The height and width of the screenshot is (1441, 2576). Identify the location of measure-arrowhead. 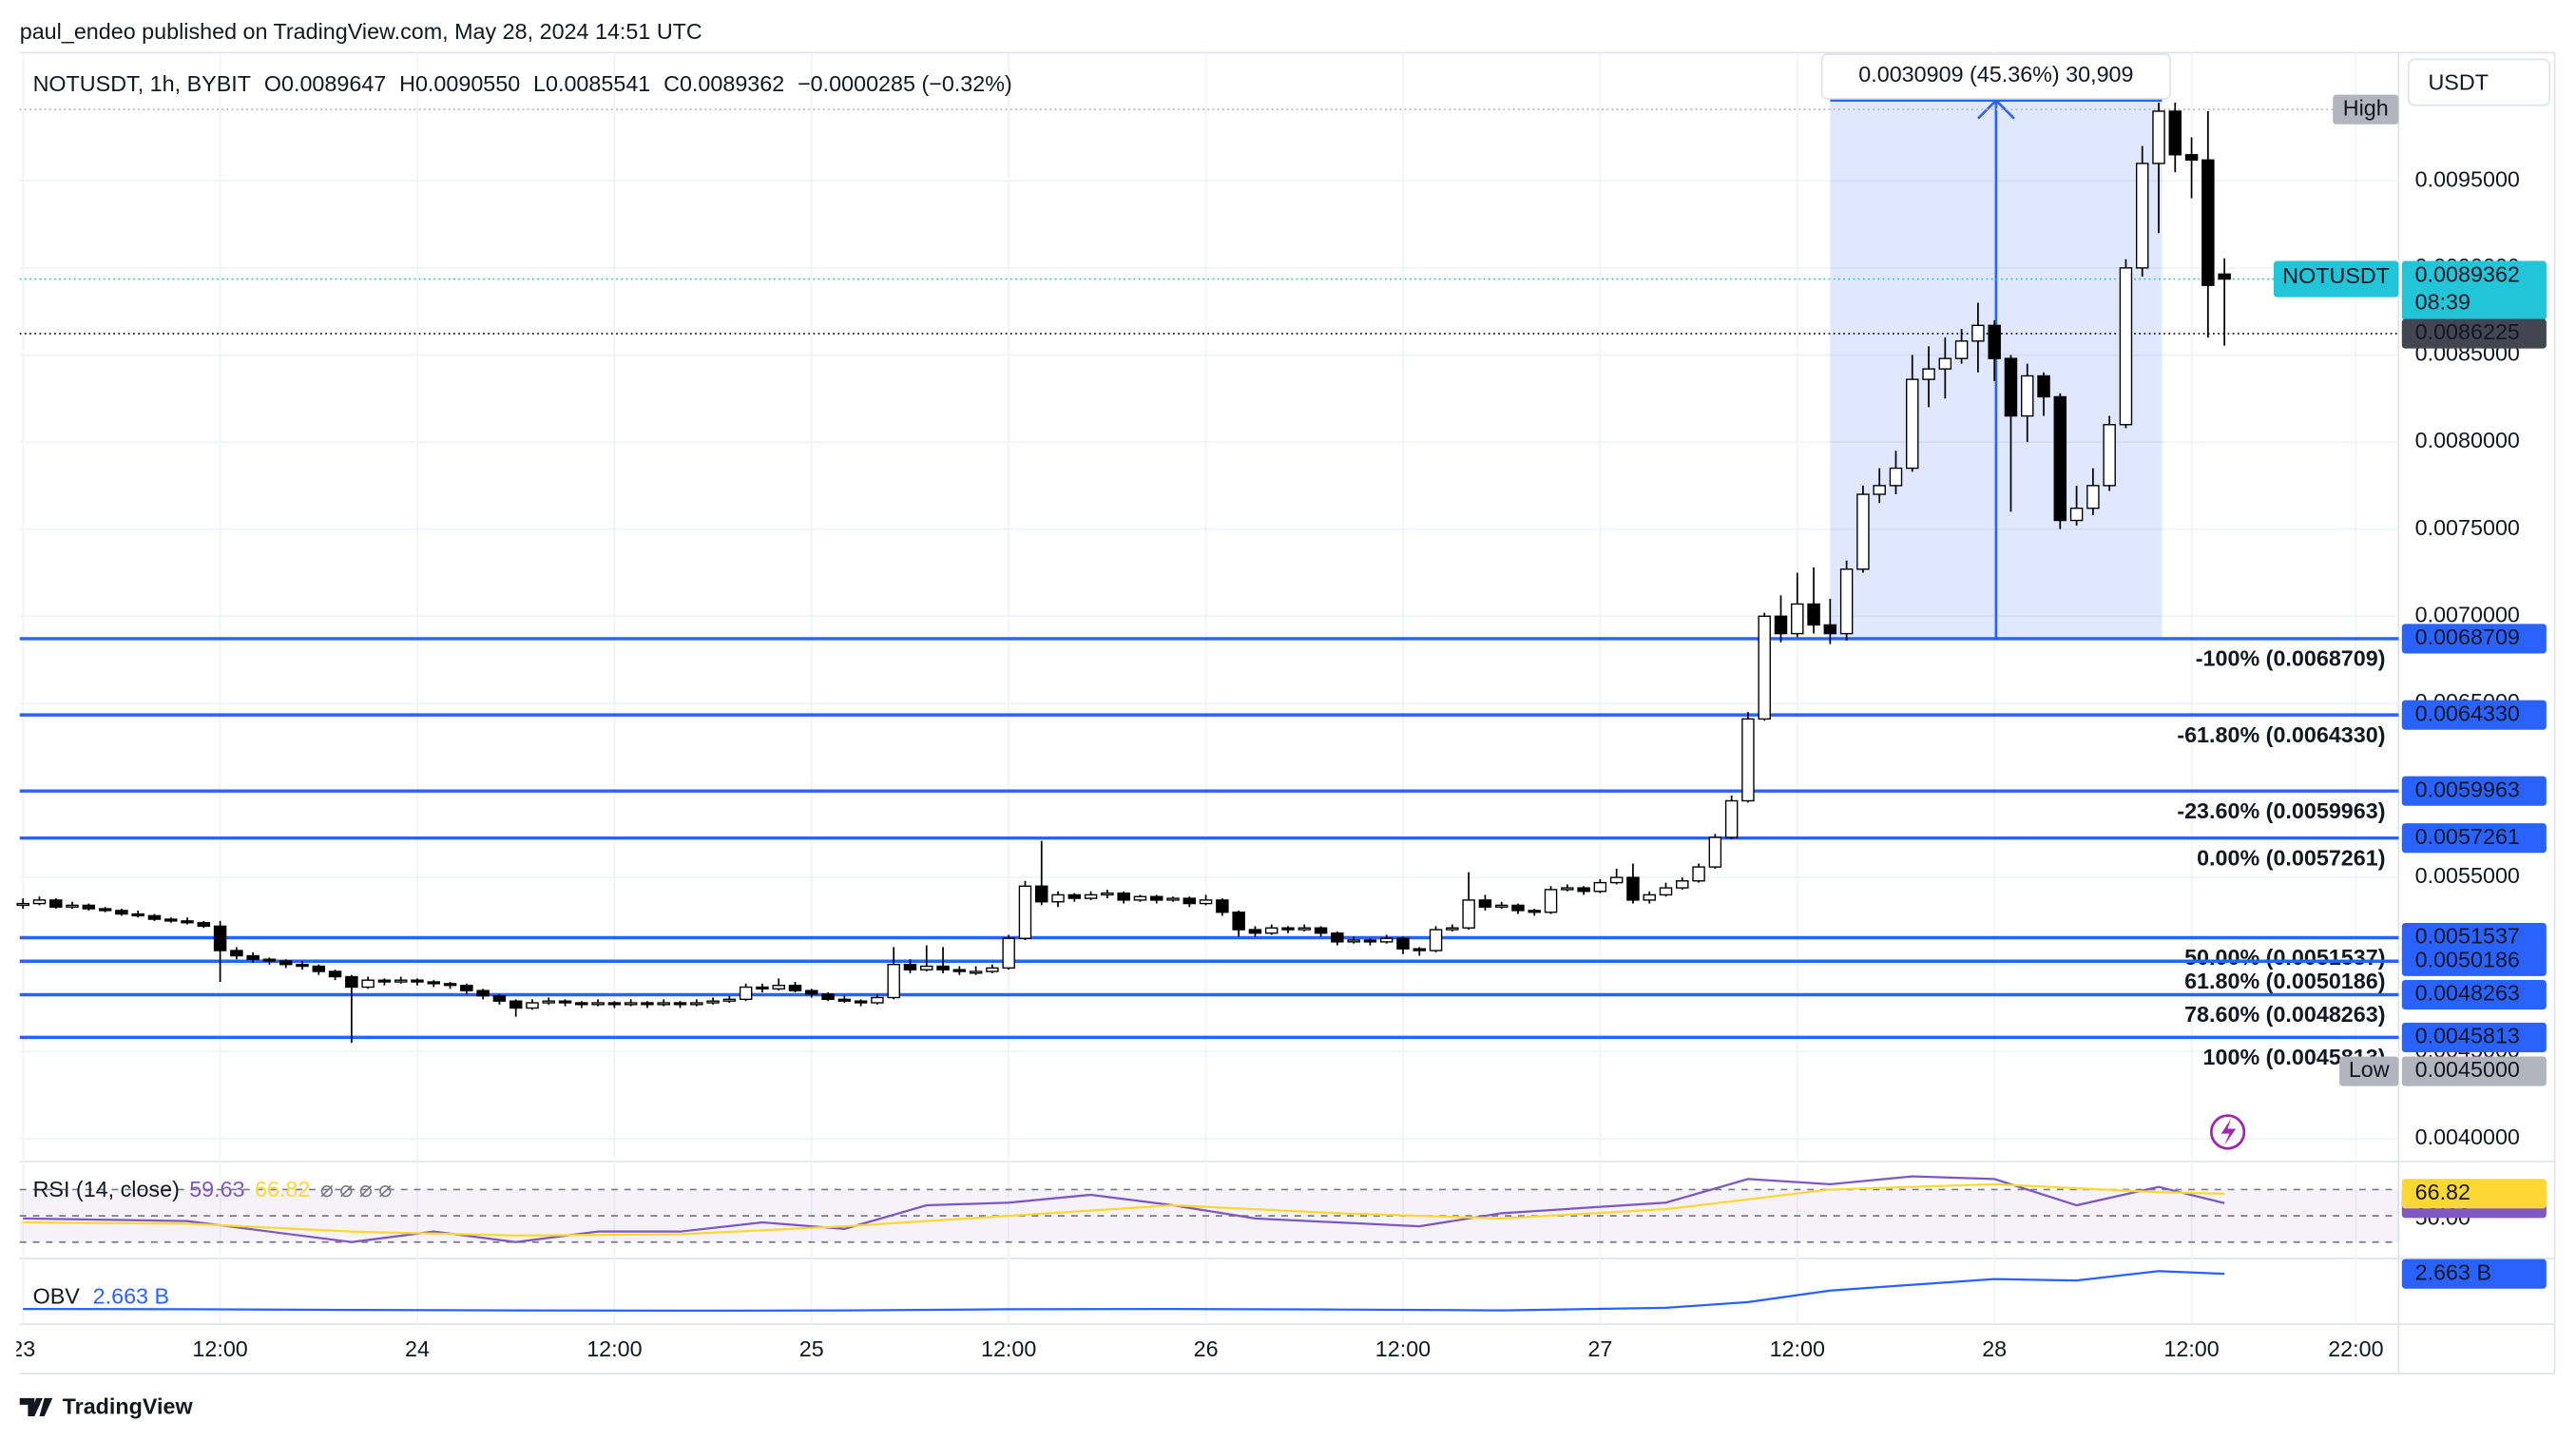
(1996, 109).